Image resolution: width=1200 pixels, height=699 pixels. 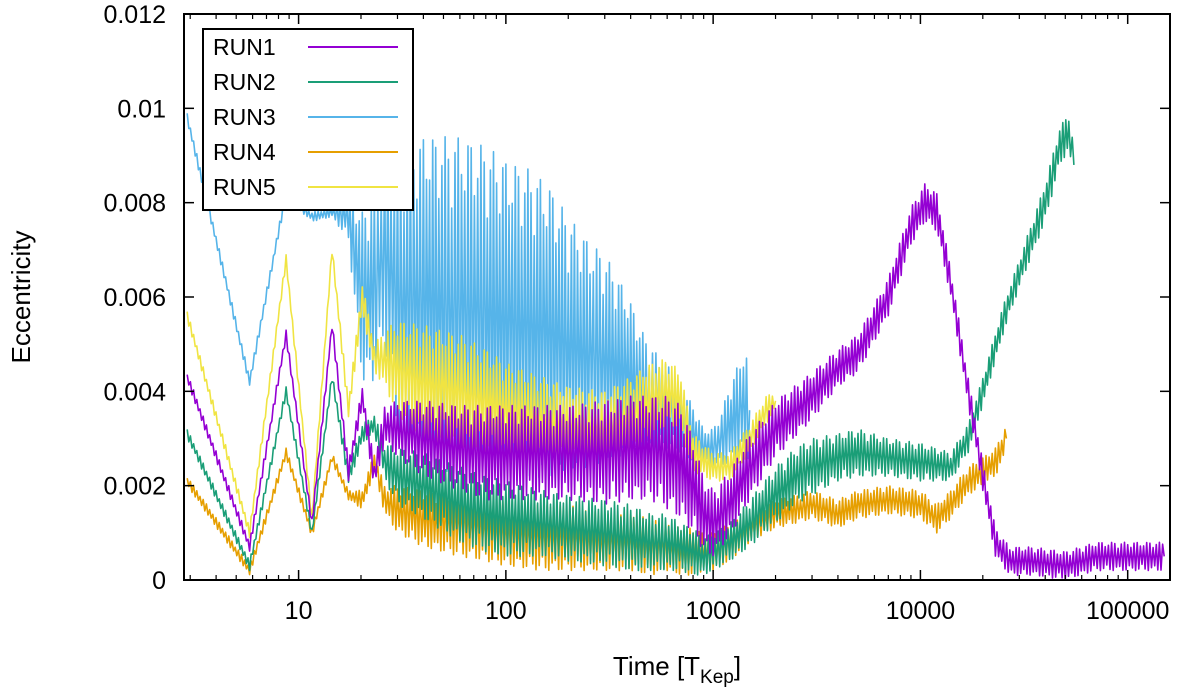 I want to click on y-axis-title: Eccentricity, so click(x=21, y=297).